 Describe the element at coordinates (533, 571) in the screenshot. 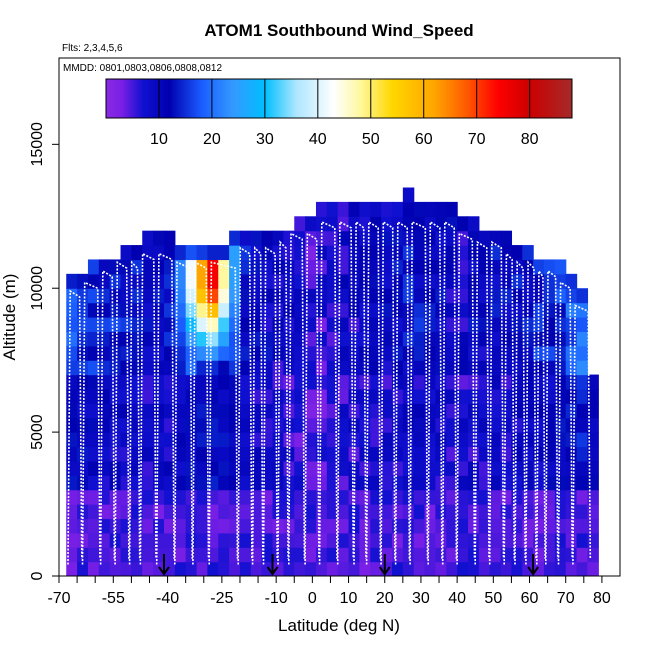

I see `ground-arrow-head` at that location.